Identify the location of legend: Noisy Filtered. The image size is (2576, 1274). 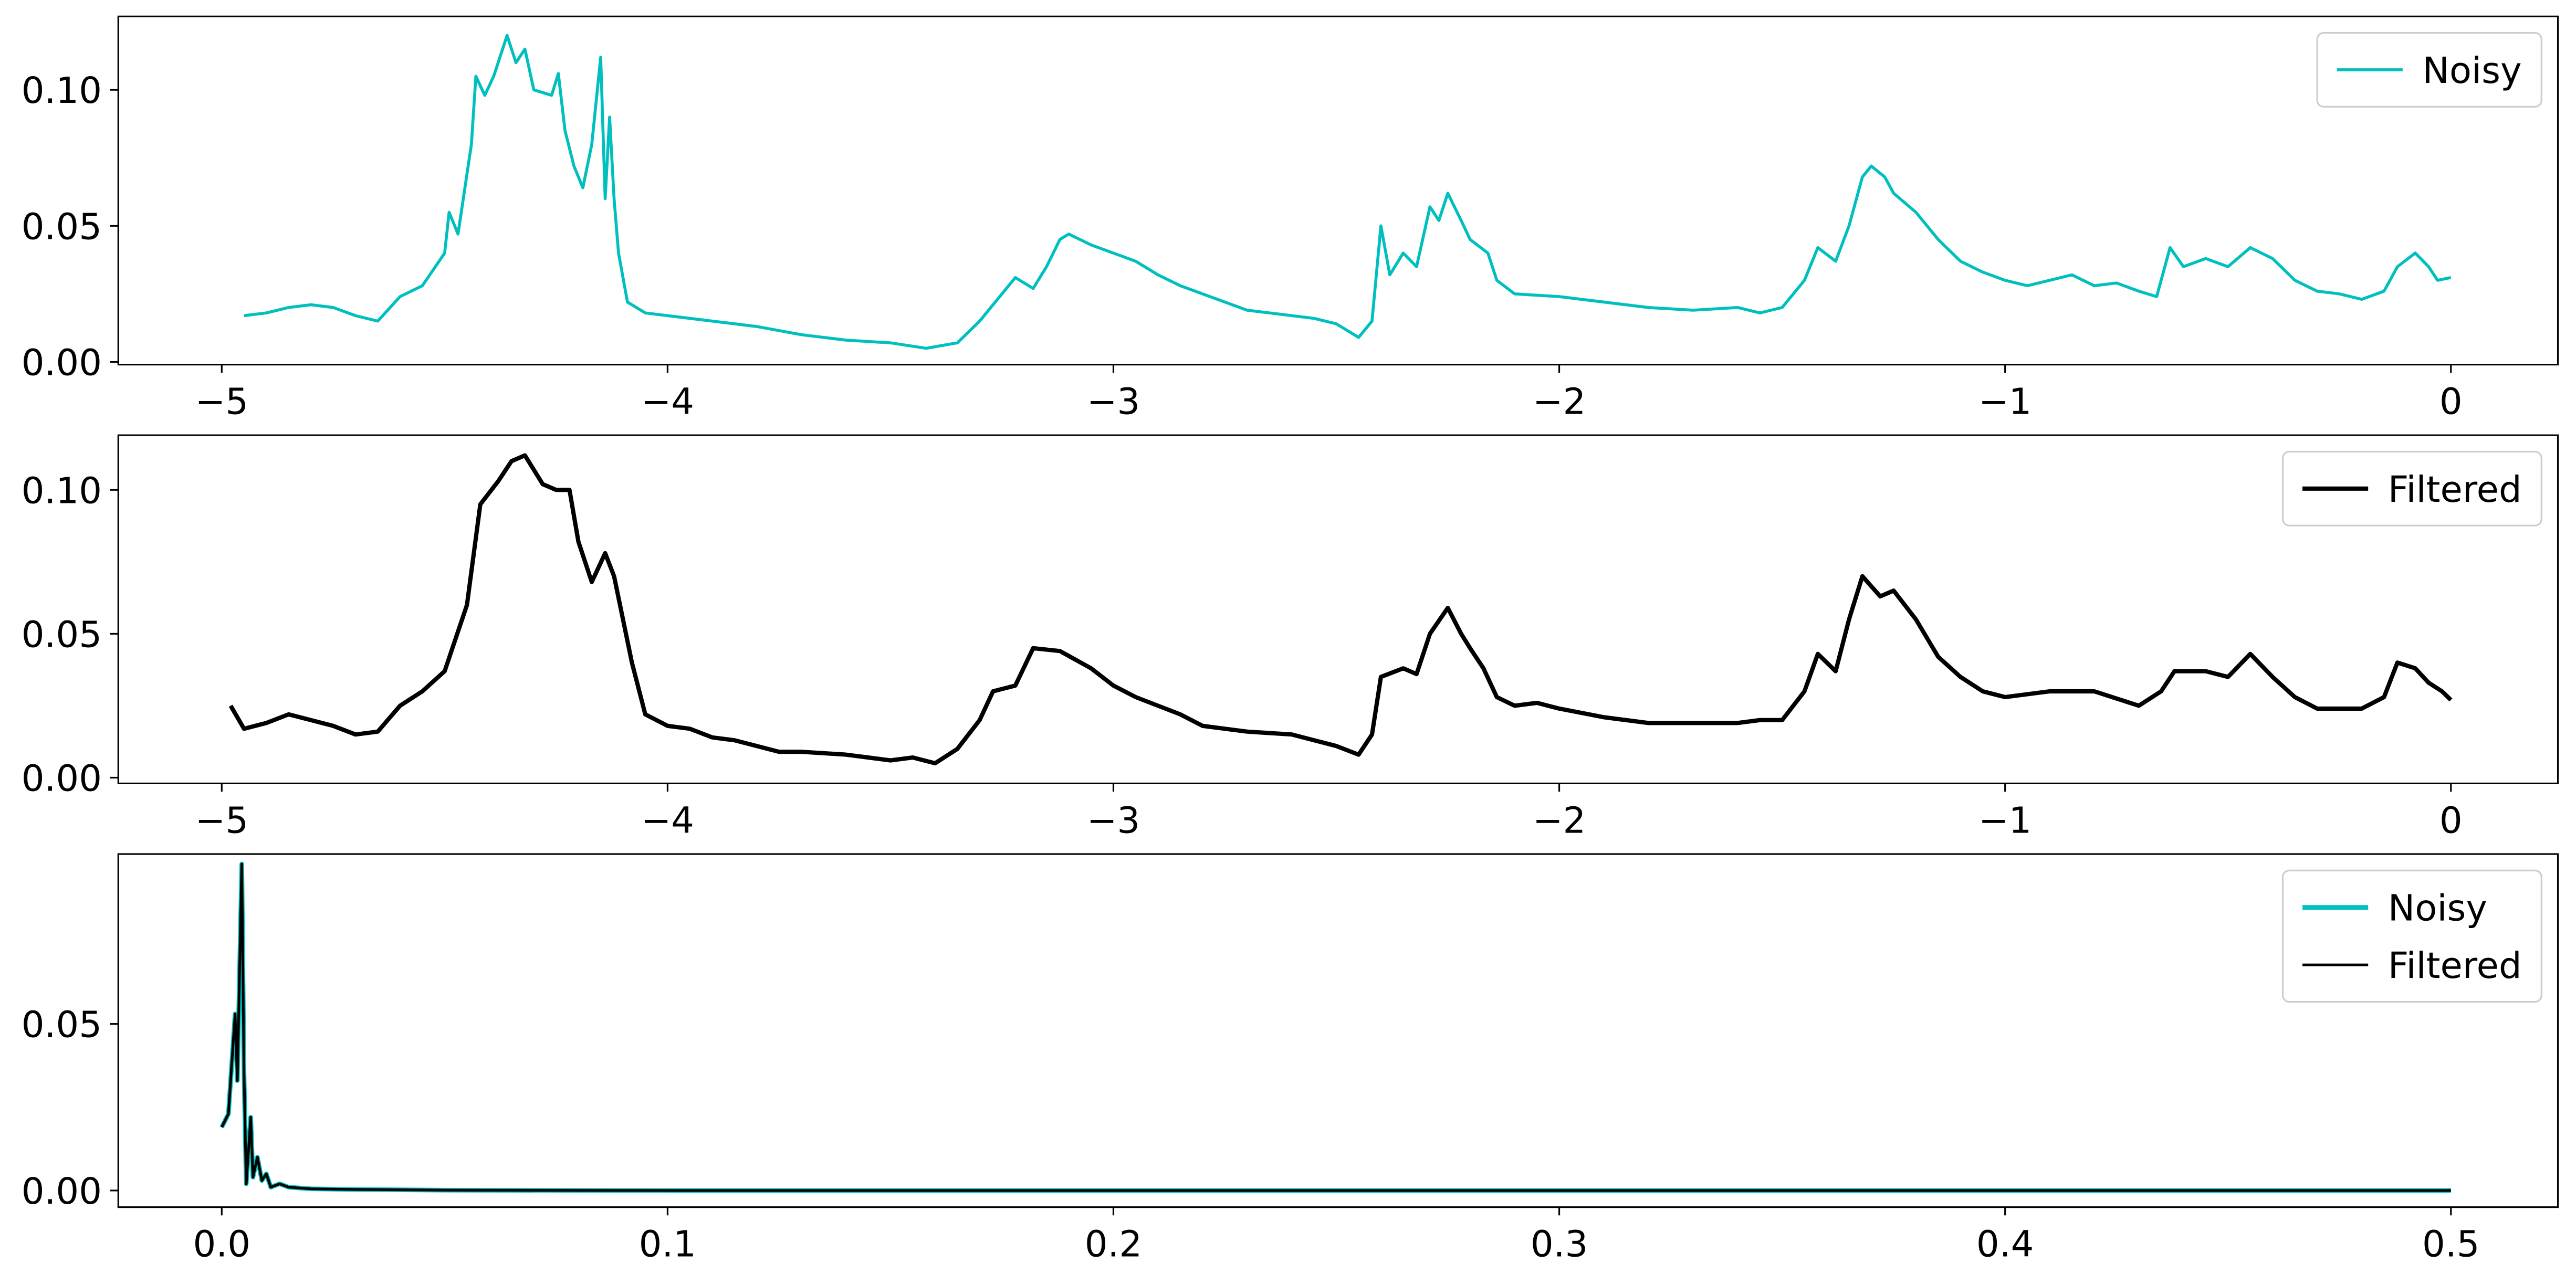
(2412, 936).